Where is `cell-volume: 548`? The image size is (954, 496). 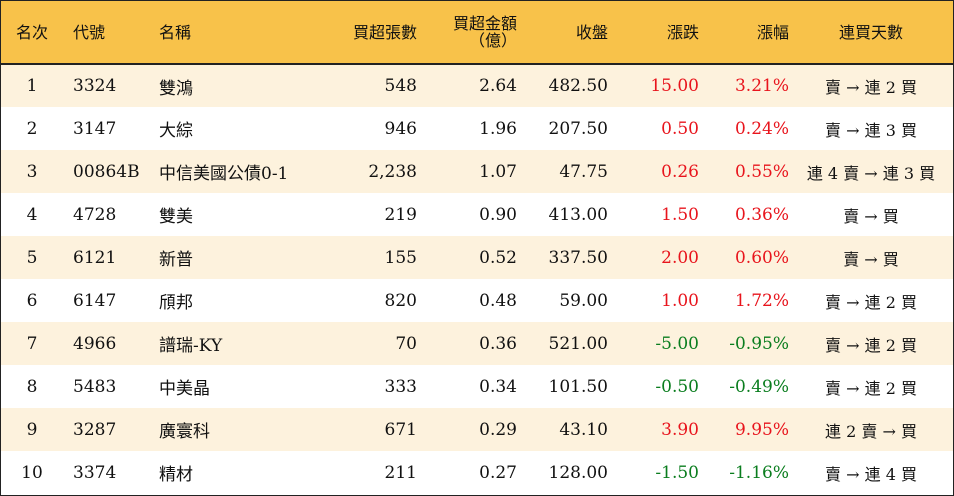
cell-volume: 548 is located at coordinates (400, 86).